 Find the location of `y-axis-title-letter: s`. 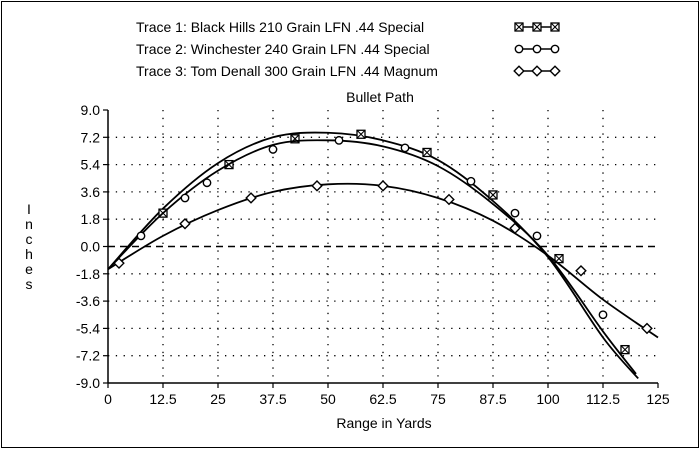

y-axis-title-letter: s is located at coordinates (29, 284).